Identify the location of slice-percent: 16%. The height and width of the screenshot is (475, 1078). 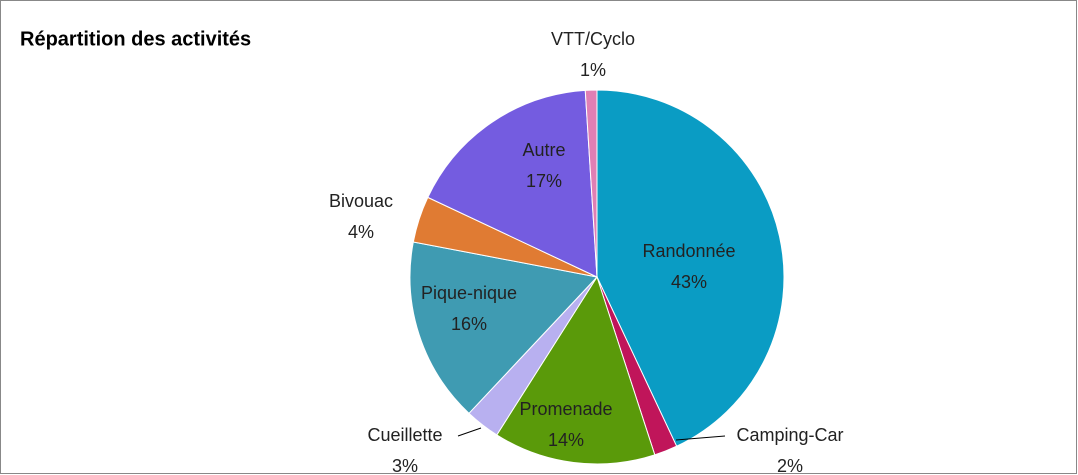
(469, 324).